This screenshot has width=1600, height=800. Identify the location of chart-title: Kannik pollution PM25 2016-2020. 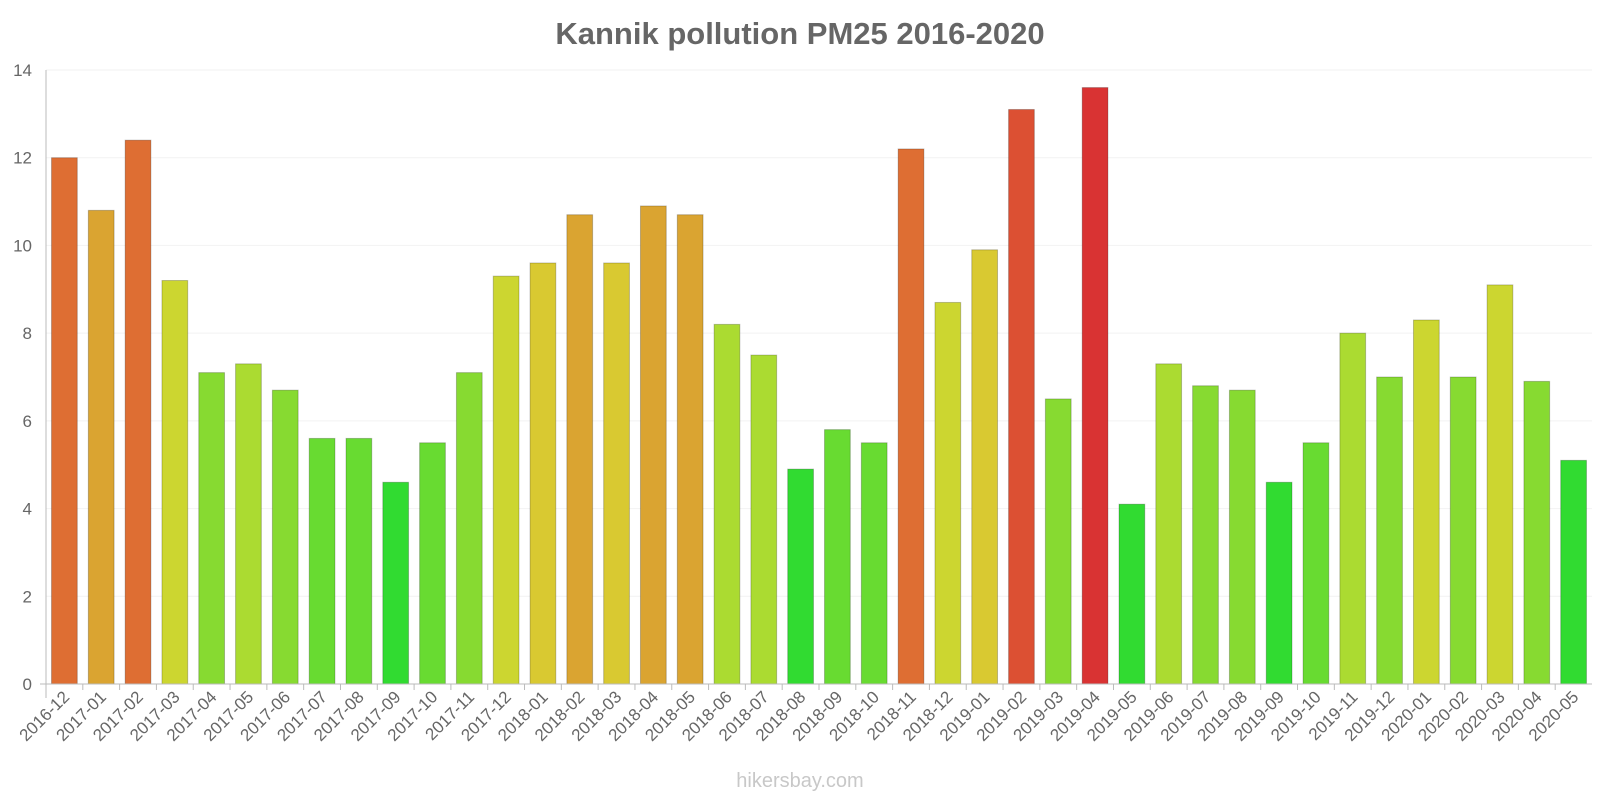
(800, 33).